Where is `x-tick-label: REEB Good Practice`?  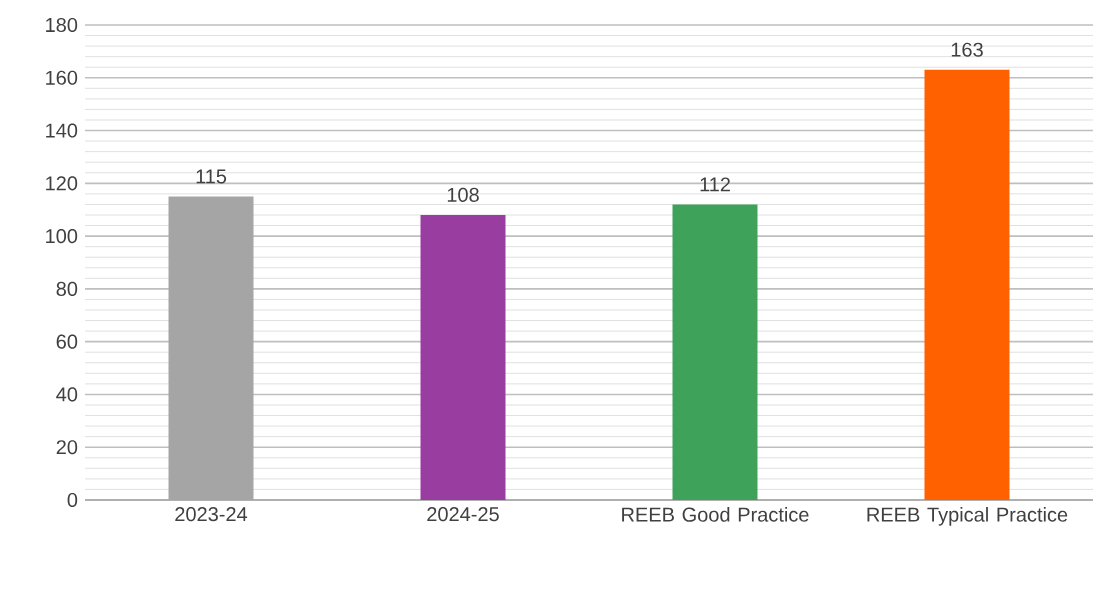 x-tick-label: REEB Good Practice is located at coordinates (715, 514).